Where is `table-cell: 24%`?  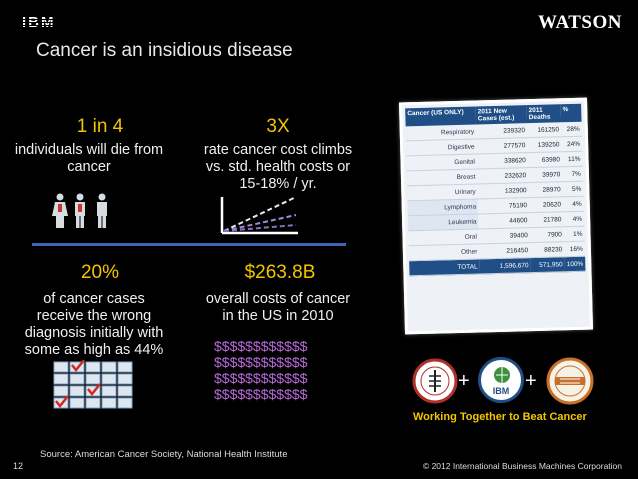 table-cell: 24% is located at coordinates (572, 144).